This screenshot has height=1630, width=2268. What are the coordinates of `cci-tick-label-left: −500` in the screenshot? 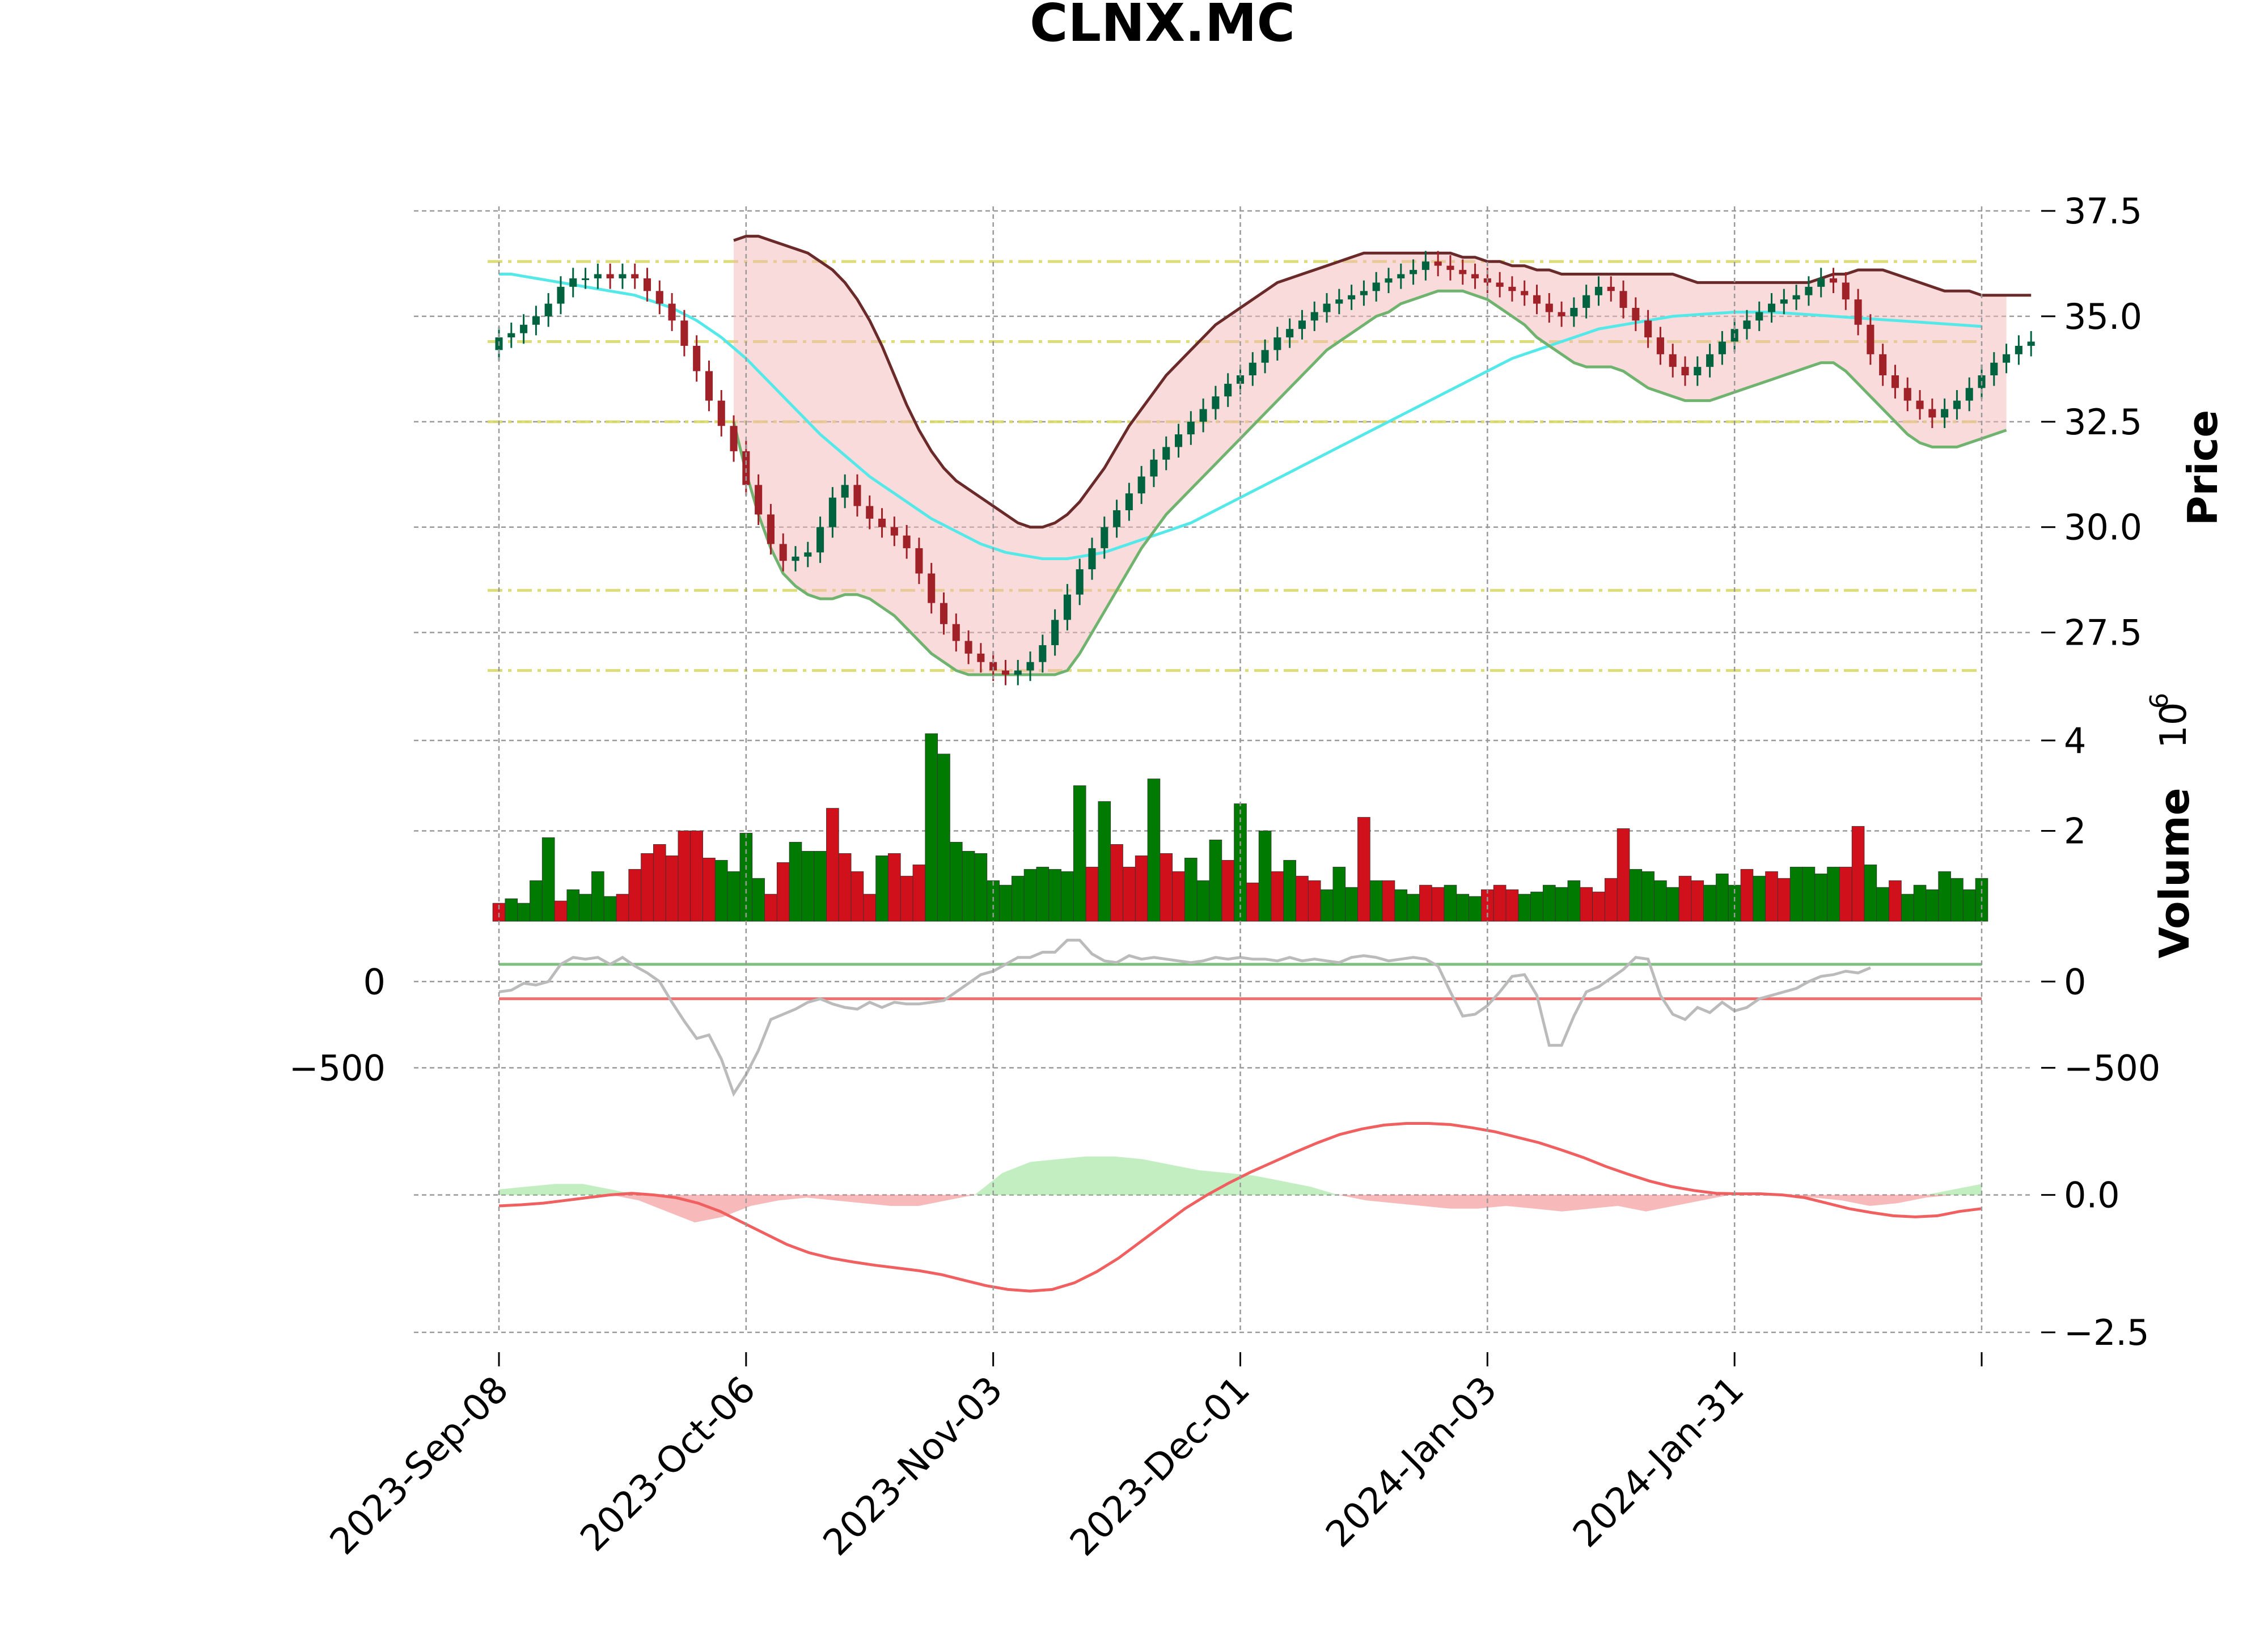 It's located at (337, 1068).